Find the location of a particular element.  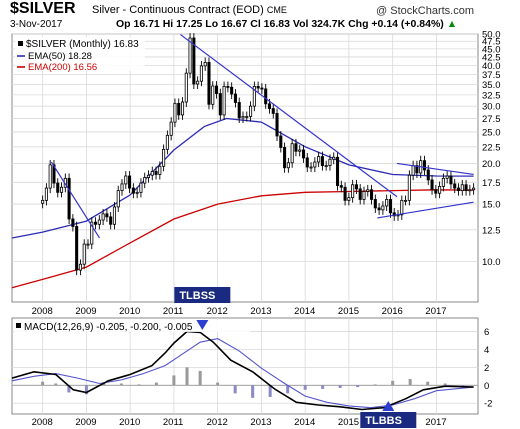

macd-year-label: 2010 is located at coordinates (129, 422).